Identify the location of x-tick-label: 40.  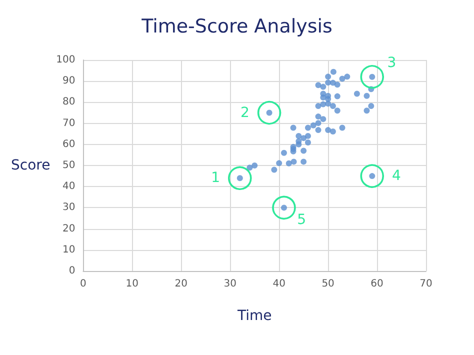
(279, 284).